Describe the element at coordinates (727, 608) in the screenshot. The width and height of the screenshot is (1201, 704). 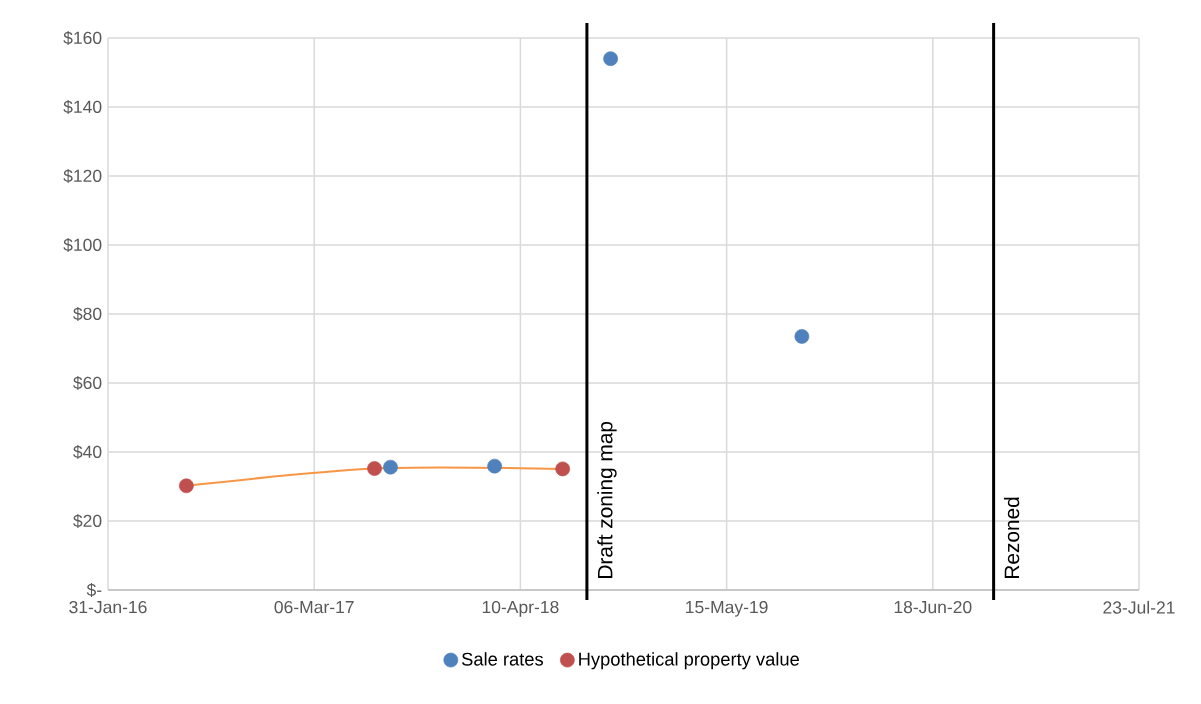
I see `x-tick-label: 15-May-19` at that location.